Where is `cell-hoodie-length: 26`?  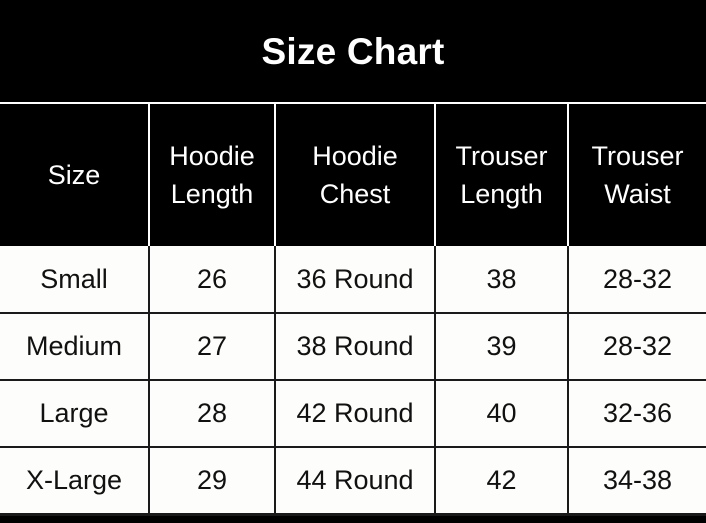
cell-hoodie-length: 26 is located at coordinates (212, 280).